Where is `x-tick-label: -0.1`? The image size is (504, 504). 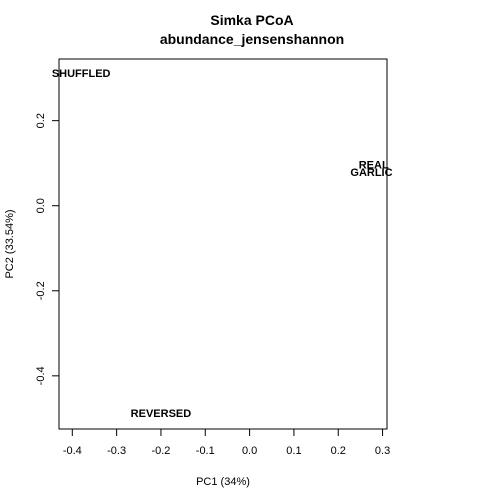
x-tick-label: -0.1 is located at coordinates (205, 451).